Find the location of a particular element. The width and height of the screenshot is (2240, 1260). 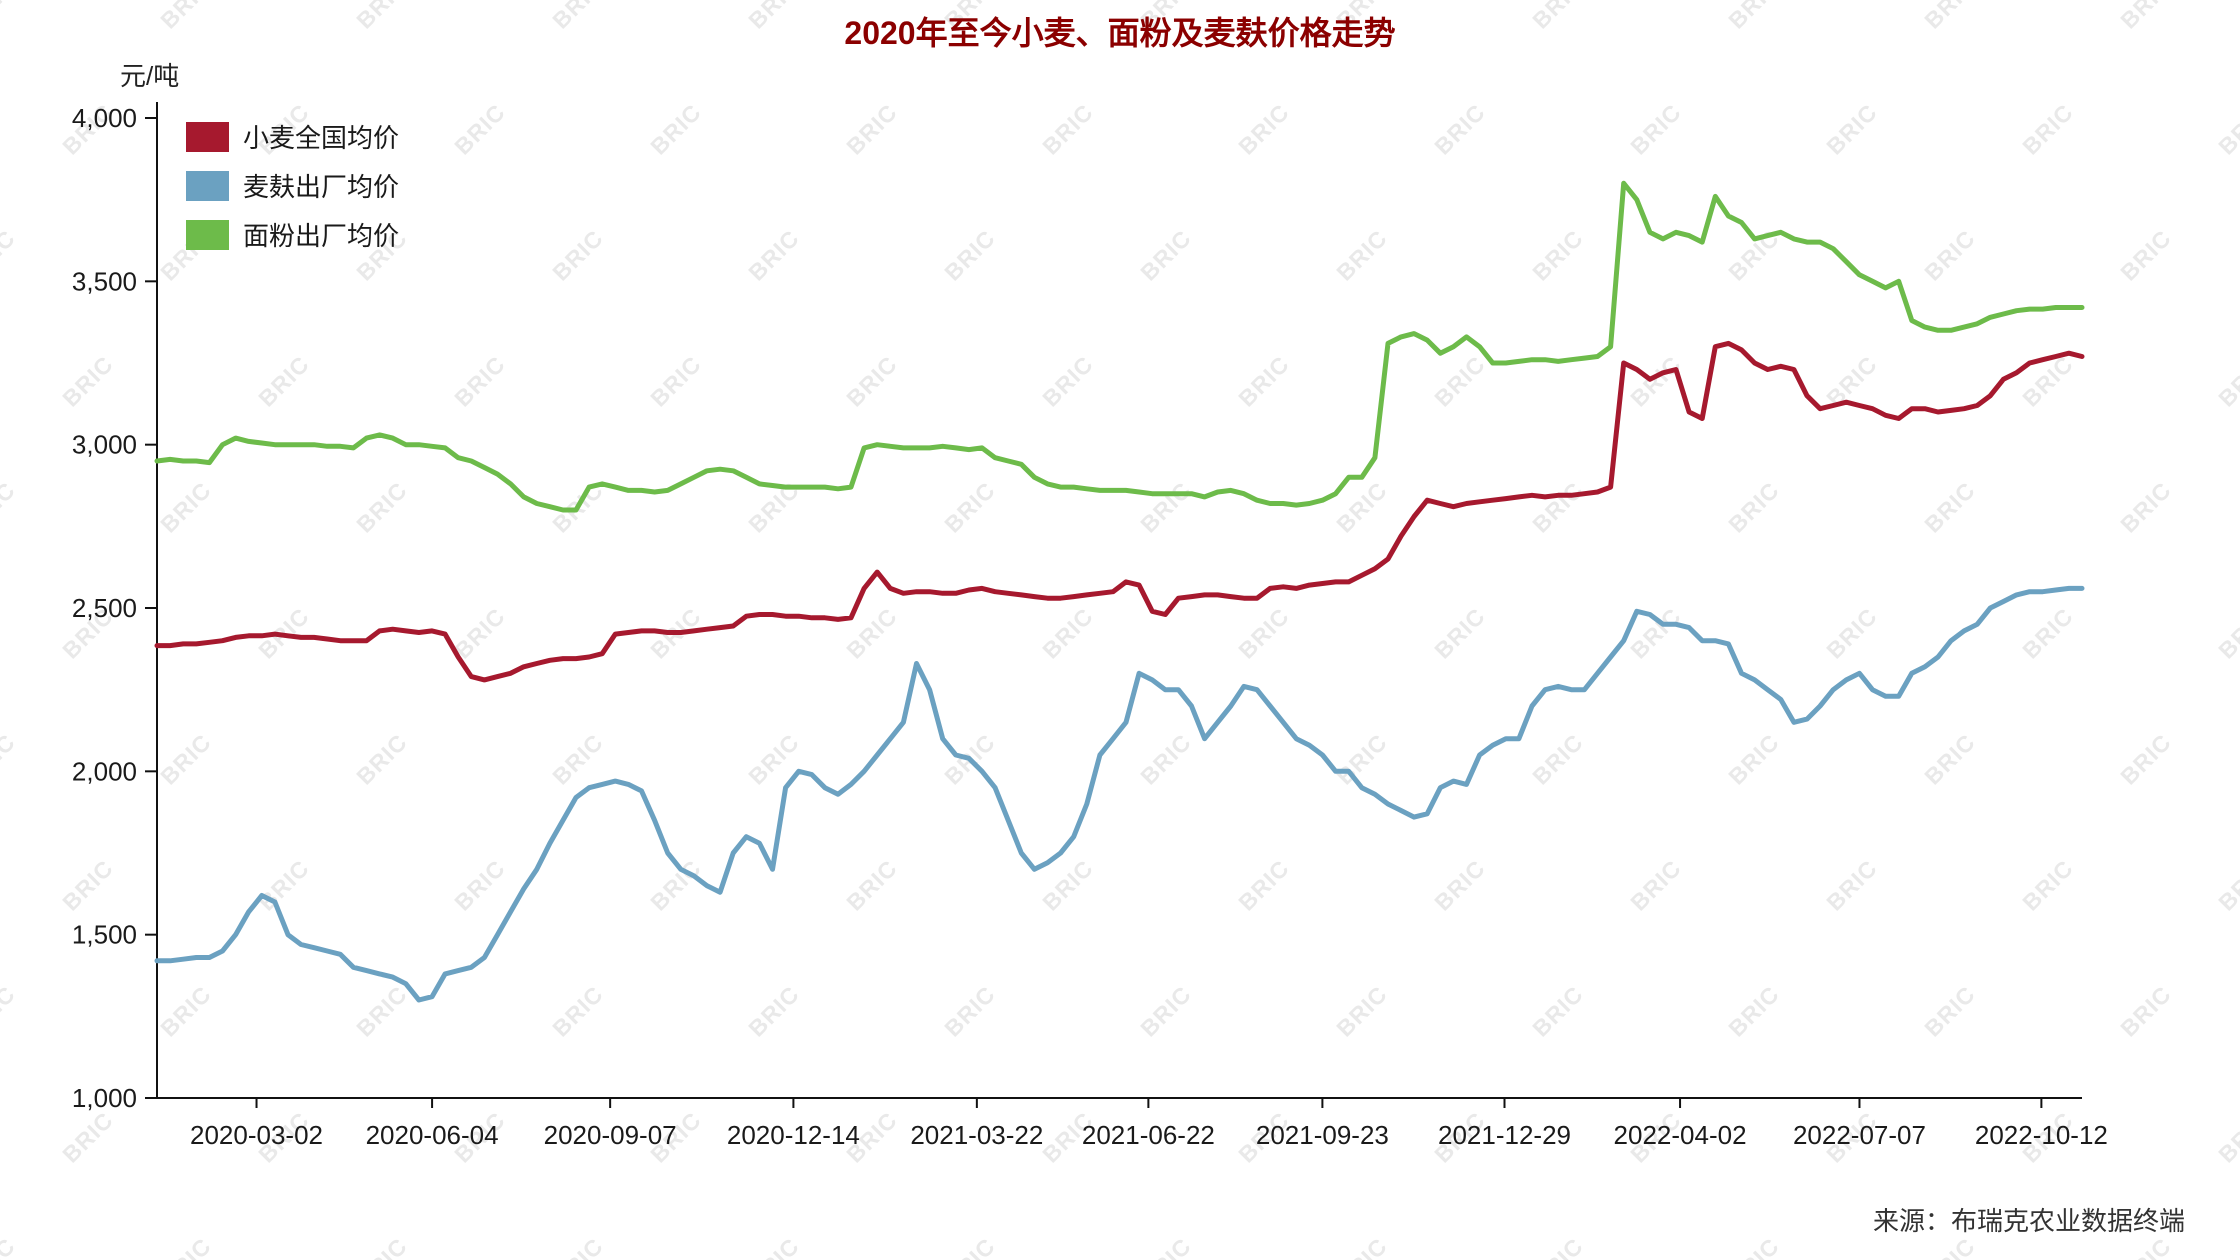

x-tick-label: 2020-09-07 is located at coordinates (610, 1135).